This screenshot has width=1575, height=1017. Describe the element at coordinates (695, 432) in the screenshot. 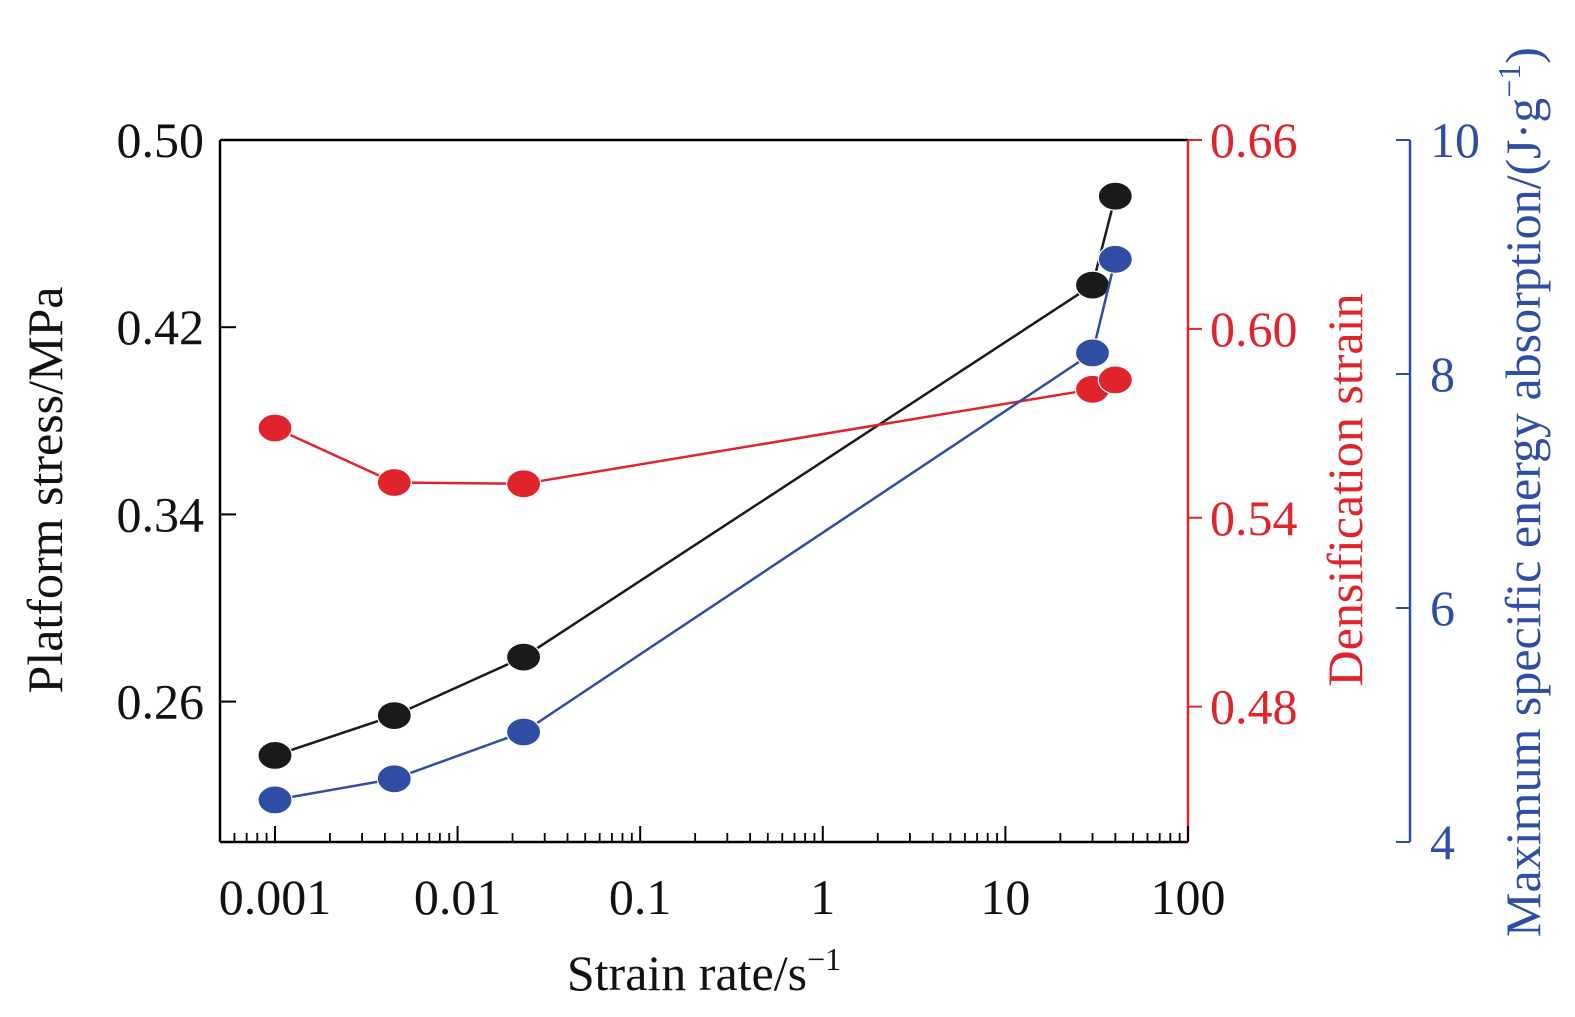

I see `series-line-right1` at that location.